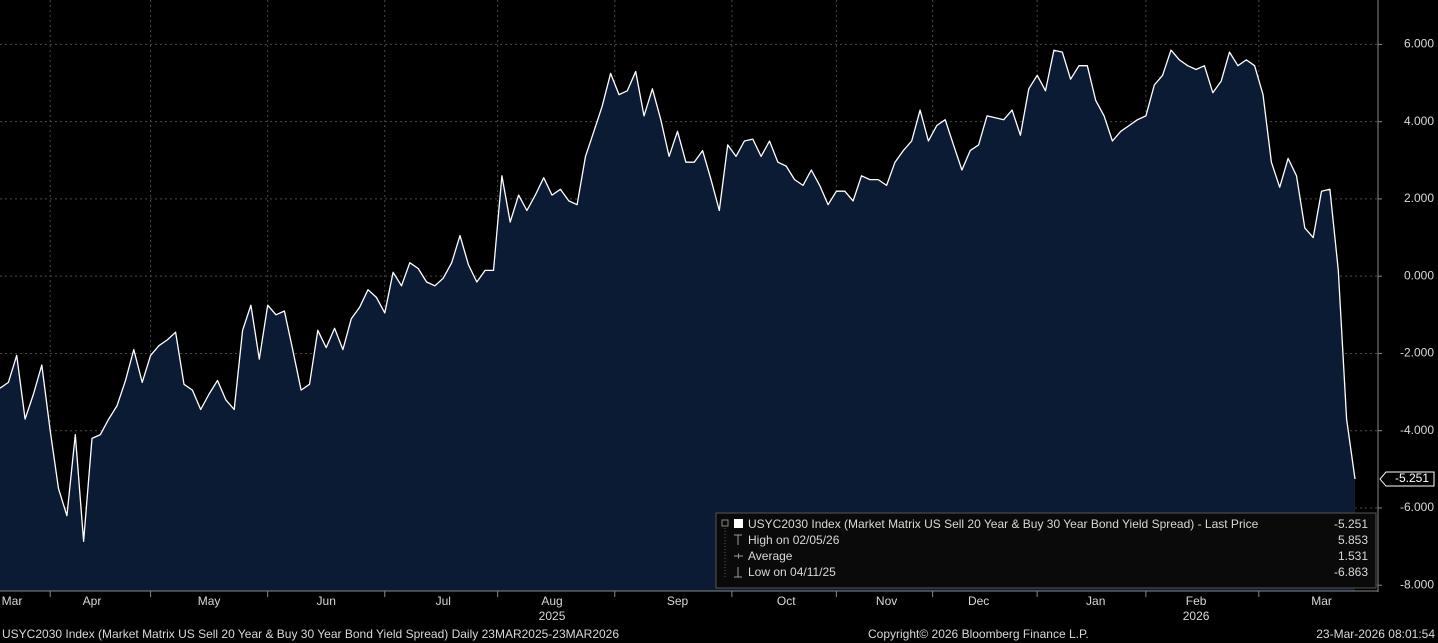  Describe the element at coordinates (1375, 634) in the screenshot. I see `footer-timestamp: 23-Mar-2026 08:01:54` at that location.